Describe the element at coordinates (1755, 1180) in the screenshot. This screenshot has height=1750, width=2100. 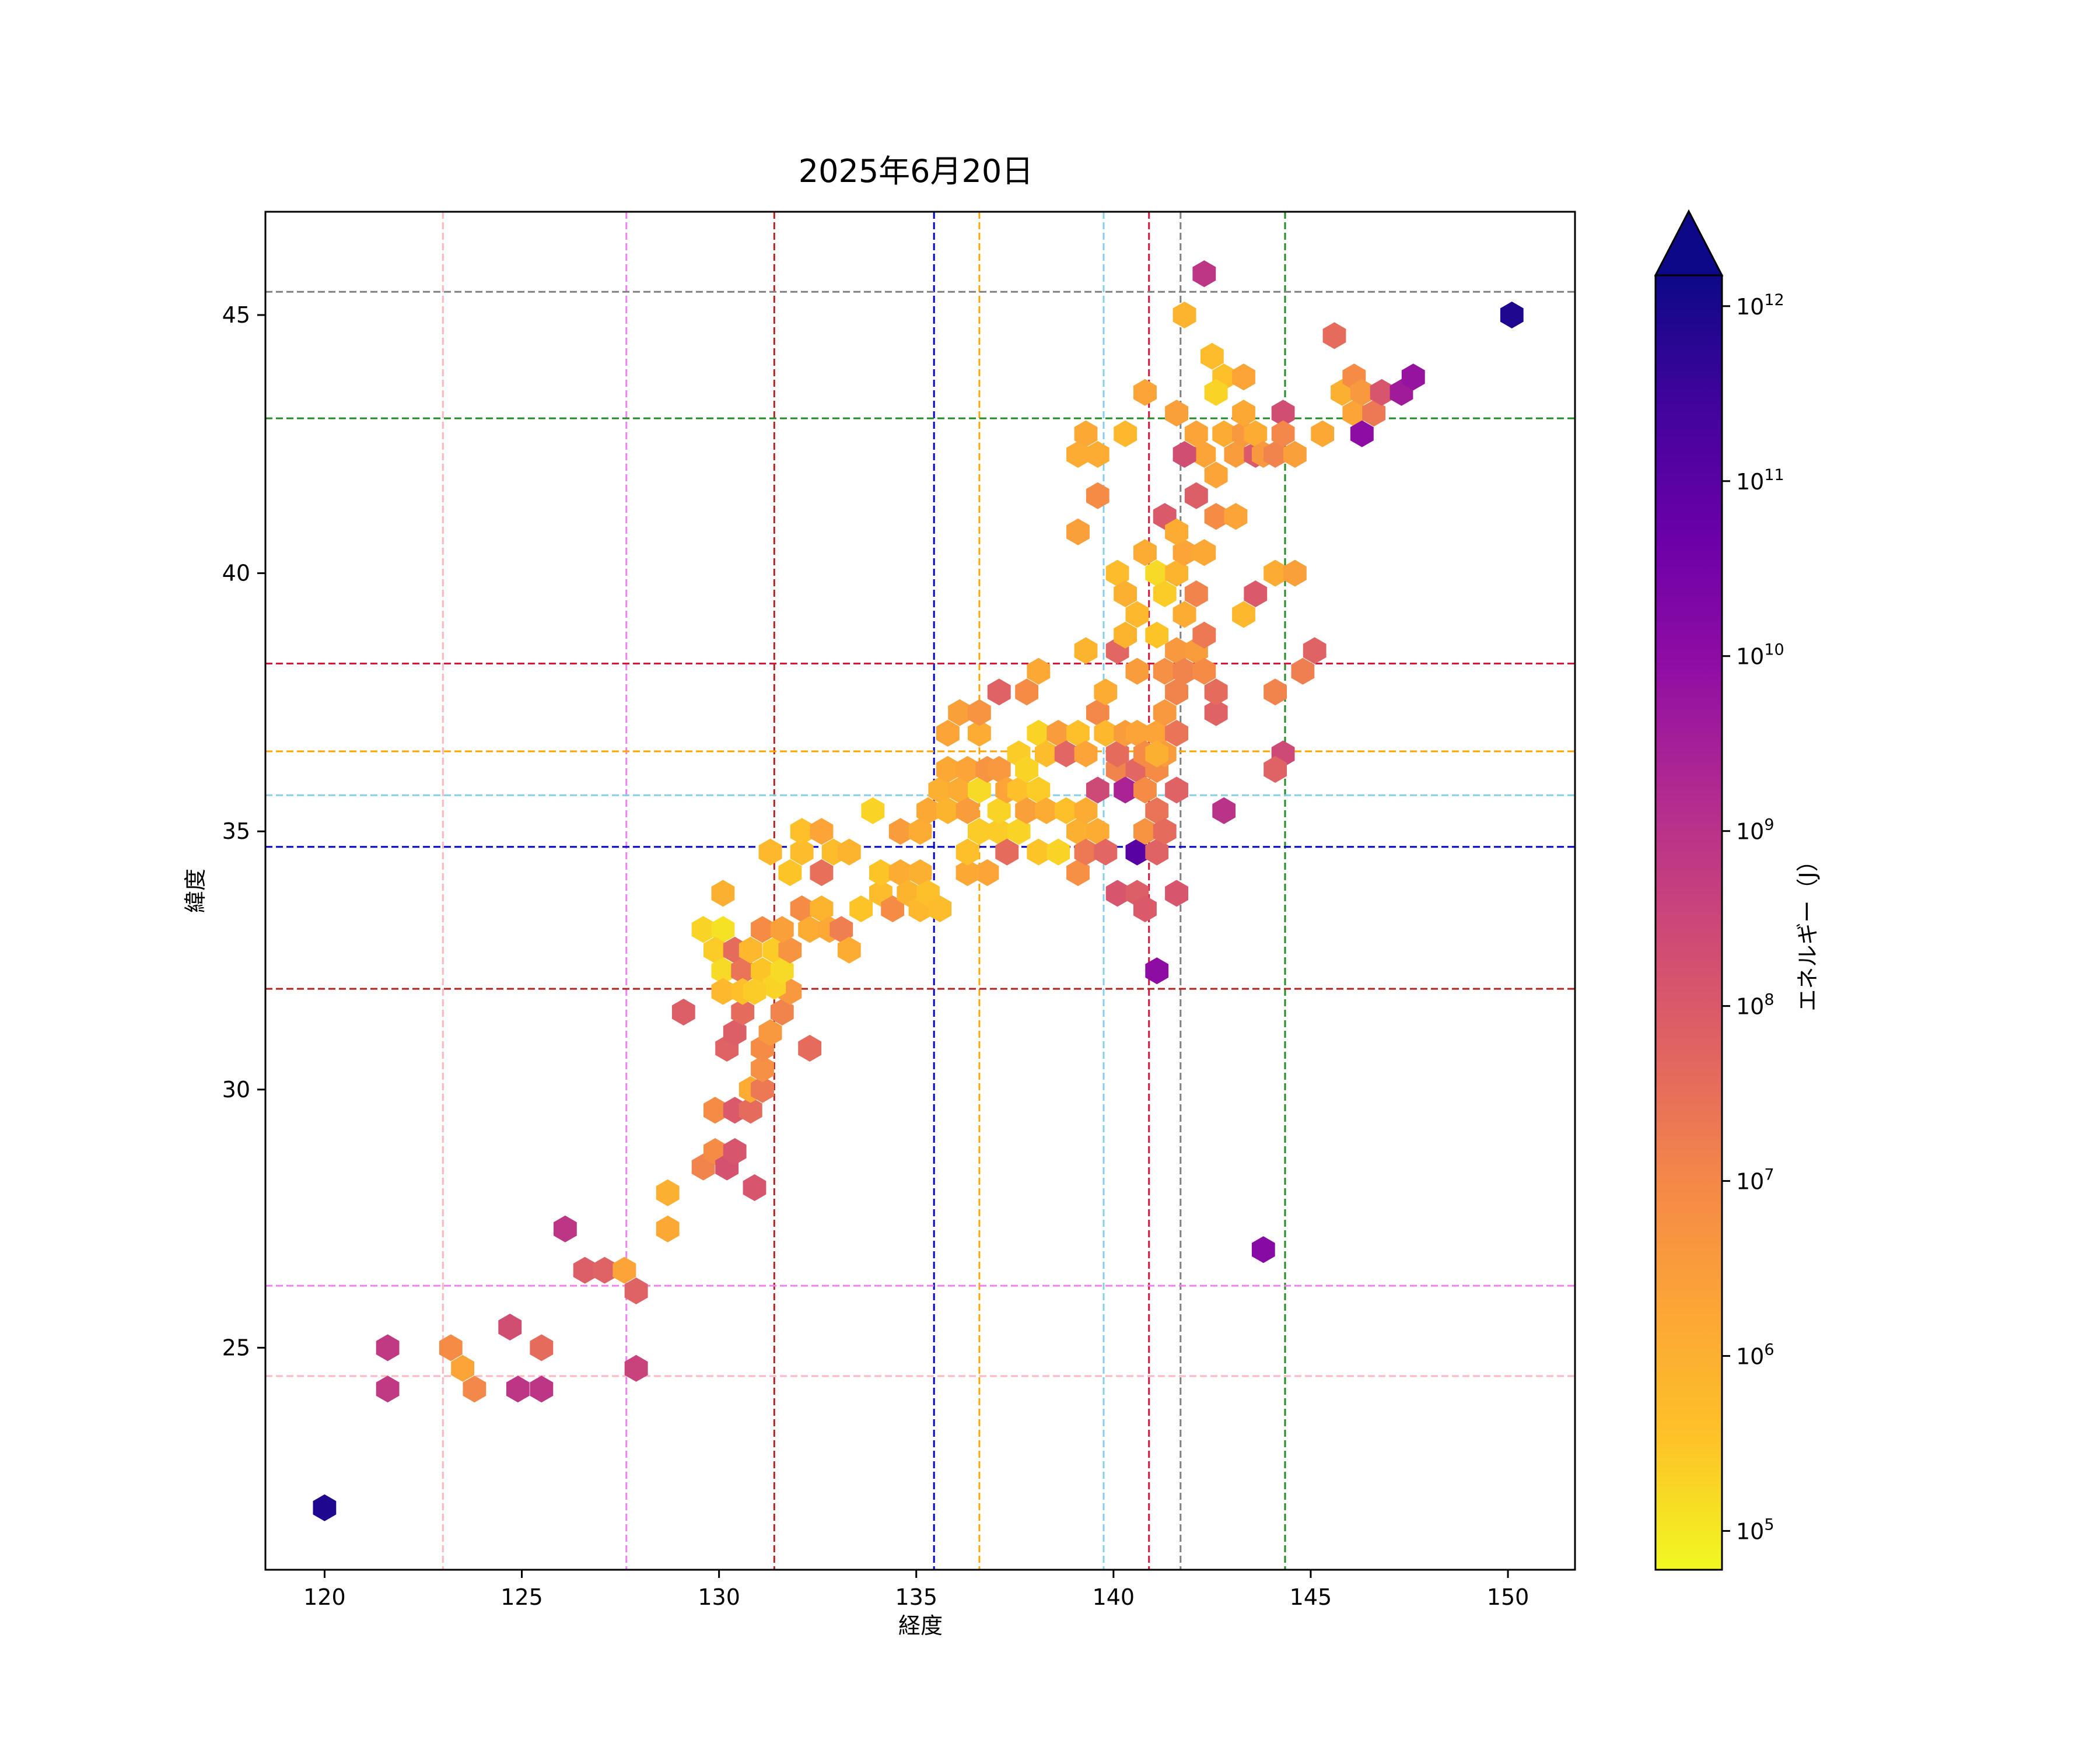
I see `colorbar-tick-label: 10⁷` at that location.